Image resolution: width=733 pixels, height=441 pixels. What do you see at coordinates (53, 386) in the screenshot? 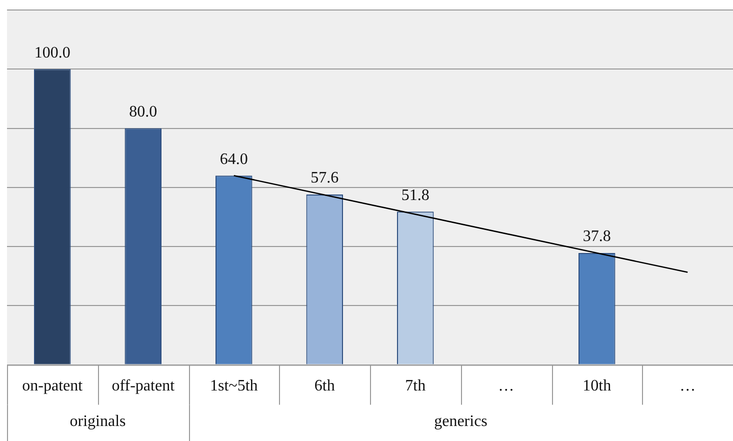
I see `x-tick-label: on-patent` at bounding box center [53, 386].